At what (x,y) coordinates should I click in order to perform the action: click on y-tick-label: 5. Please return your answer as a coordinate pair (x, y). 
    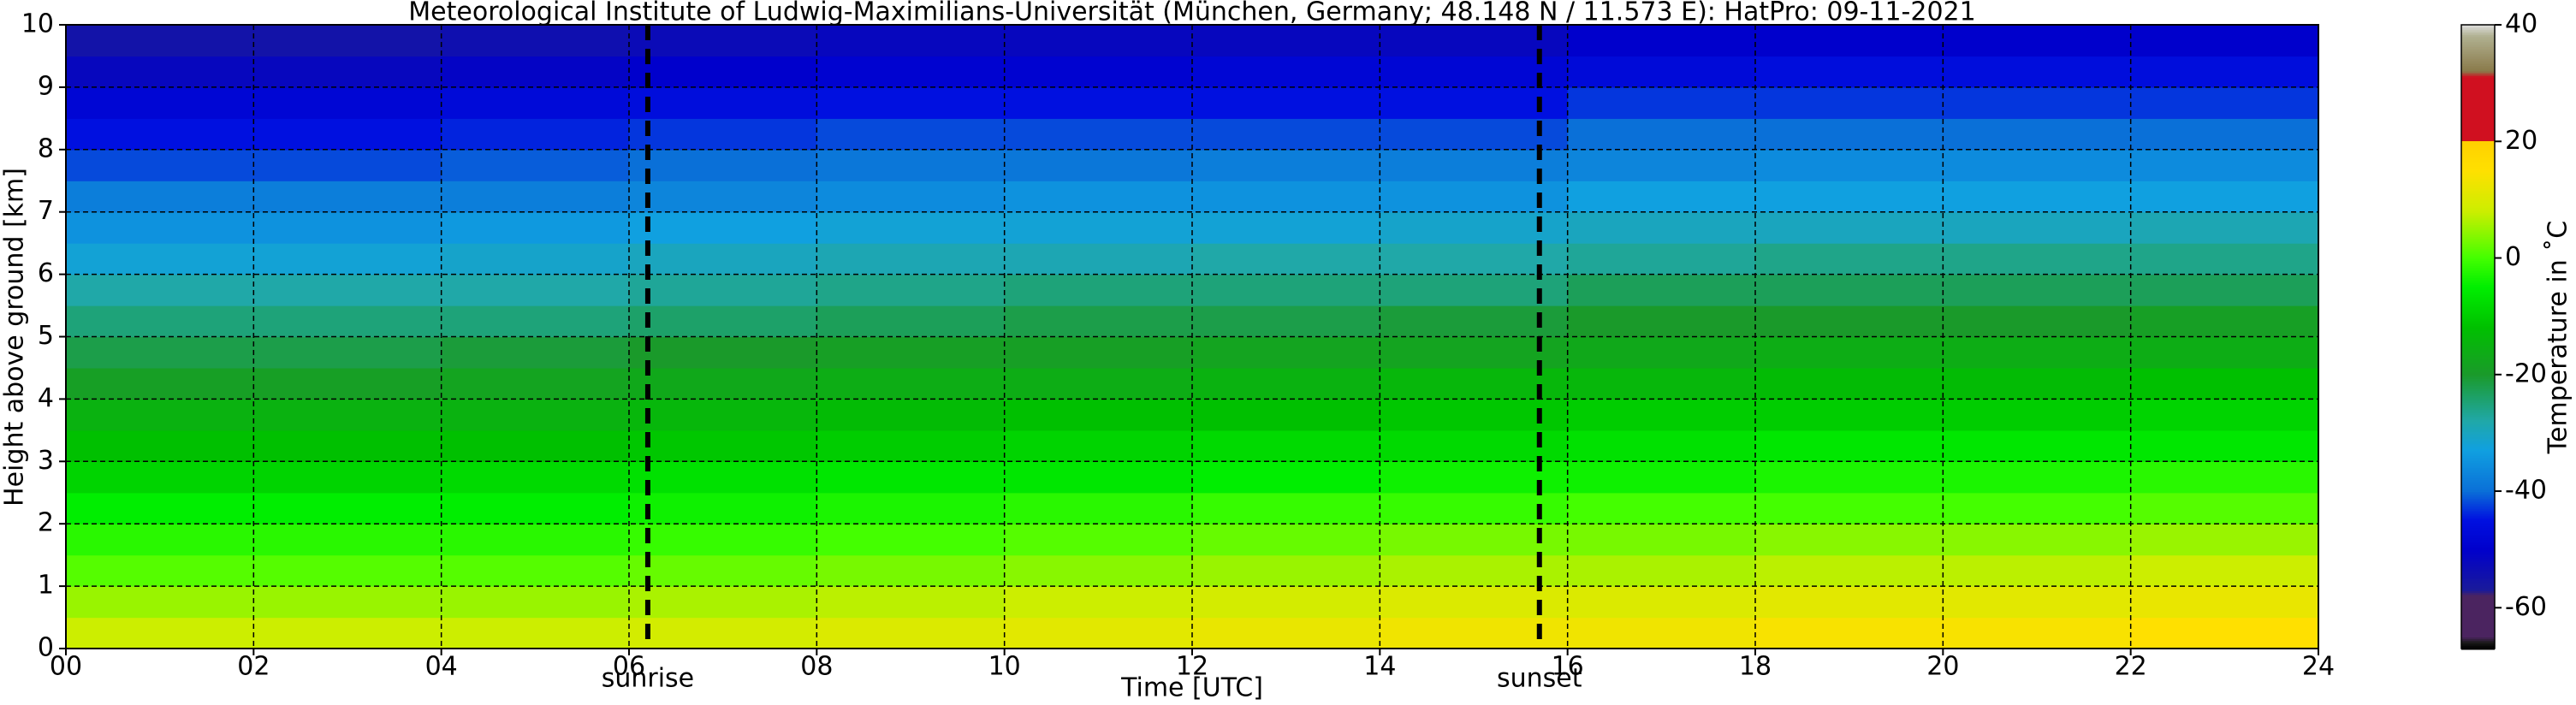
    Looking at the image, I should click on (46, 336).